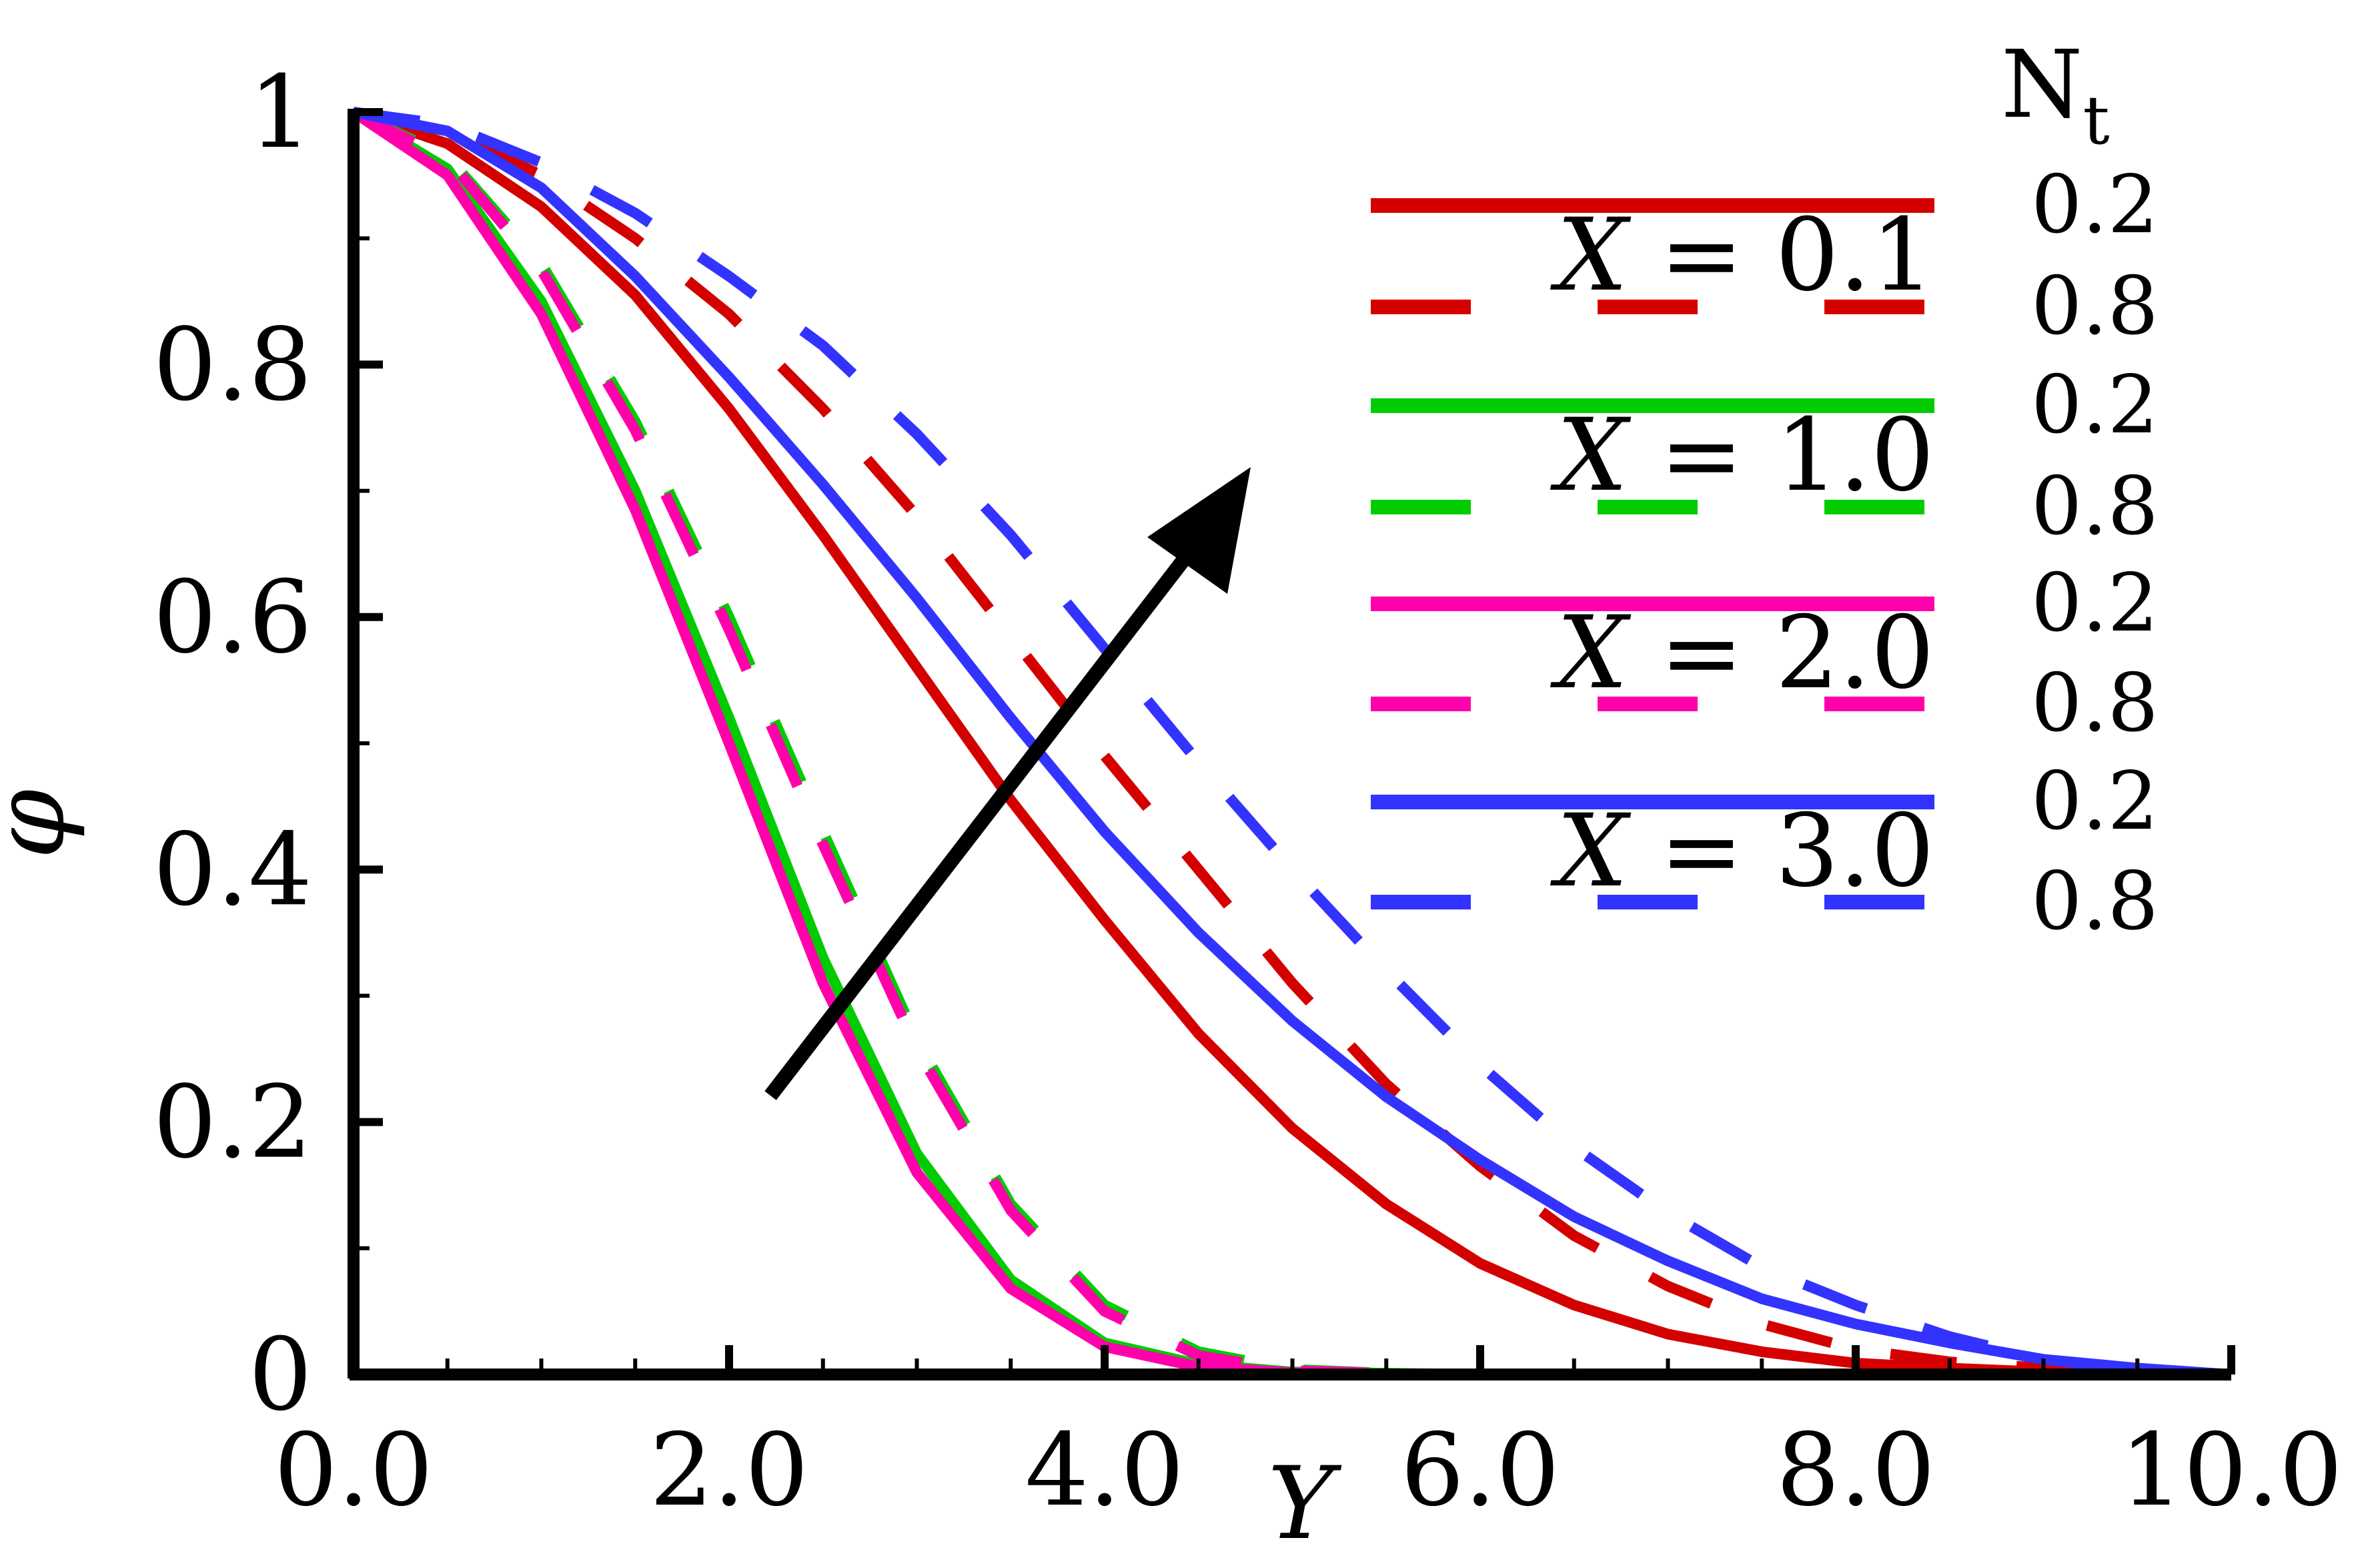 The height and width of the screenshot is (1562, 2380). What do you see at coordinates (1742, 256) in the screenshot?
I see `legend-group-label: X = 0.1` at bounding box center [1742, 256].